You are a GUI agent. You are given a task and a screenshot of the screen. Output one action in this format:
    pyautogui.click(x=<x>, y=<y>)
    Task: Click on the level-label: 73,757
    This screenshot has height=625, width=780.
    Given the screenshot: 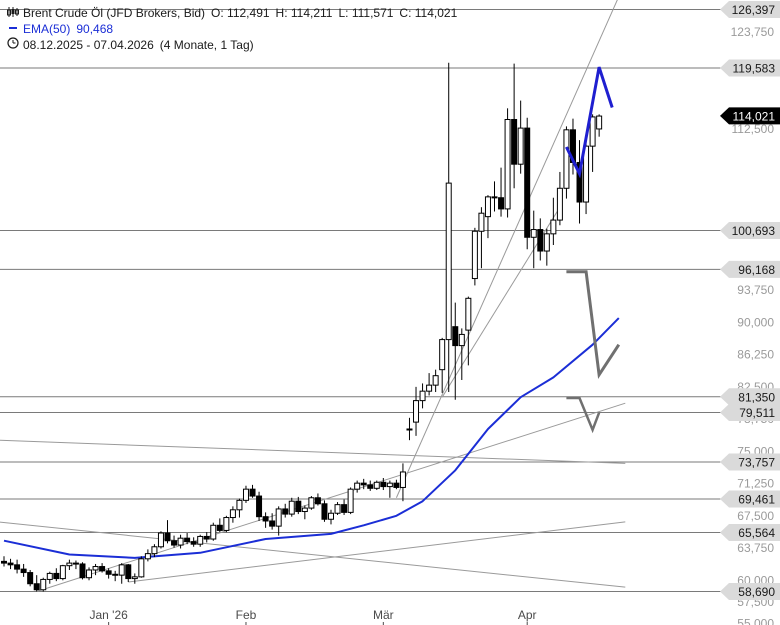 What is the action you would take?
    pyautogui.click(x=750, y=462)
    